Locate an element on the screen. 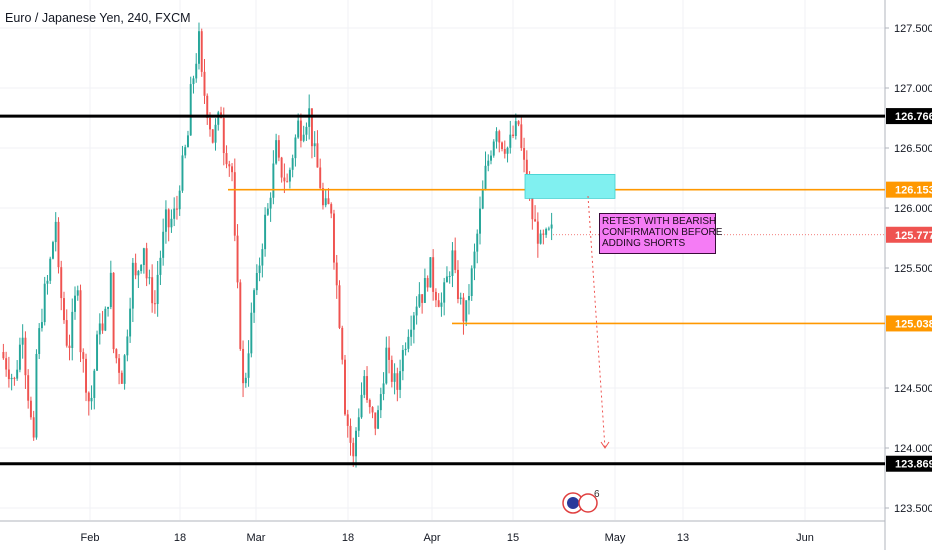 The width and height of the screenshot is (932, 550). level-price-tag is located at coordinates (909, 463).